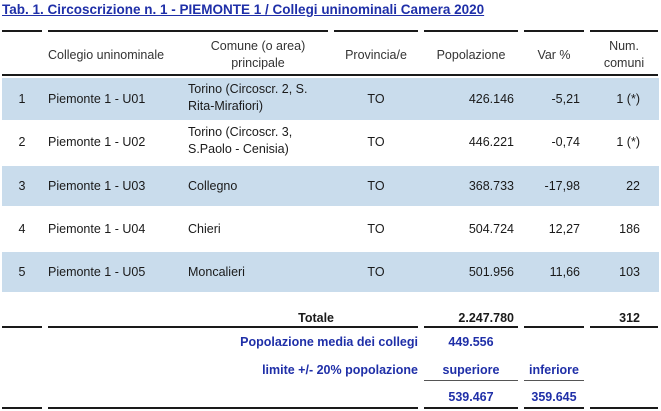 The height and width of the screenshot is (411, 661). What do you see at coordinates (629, 318) in the screenshot?
I see `totale-num-comuni: 312` at bounding box center [629, 318].